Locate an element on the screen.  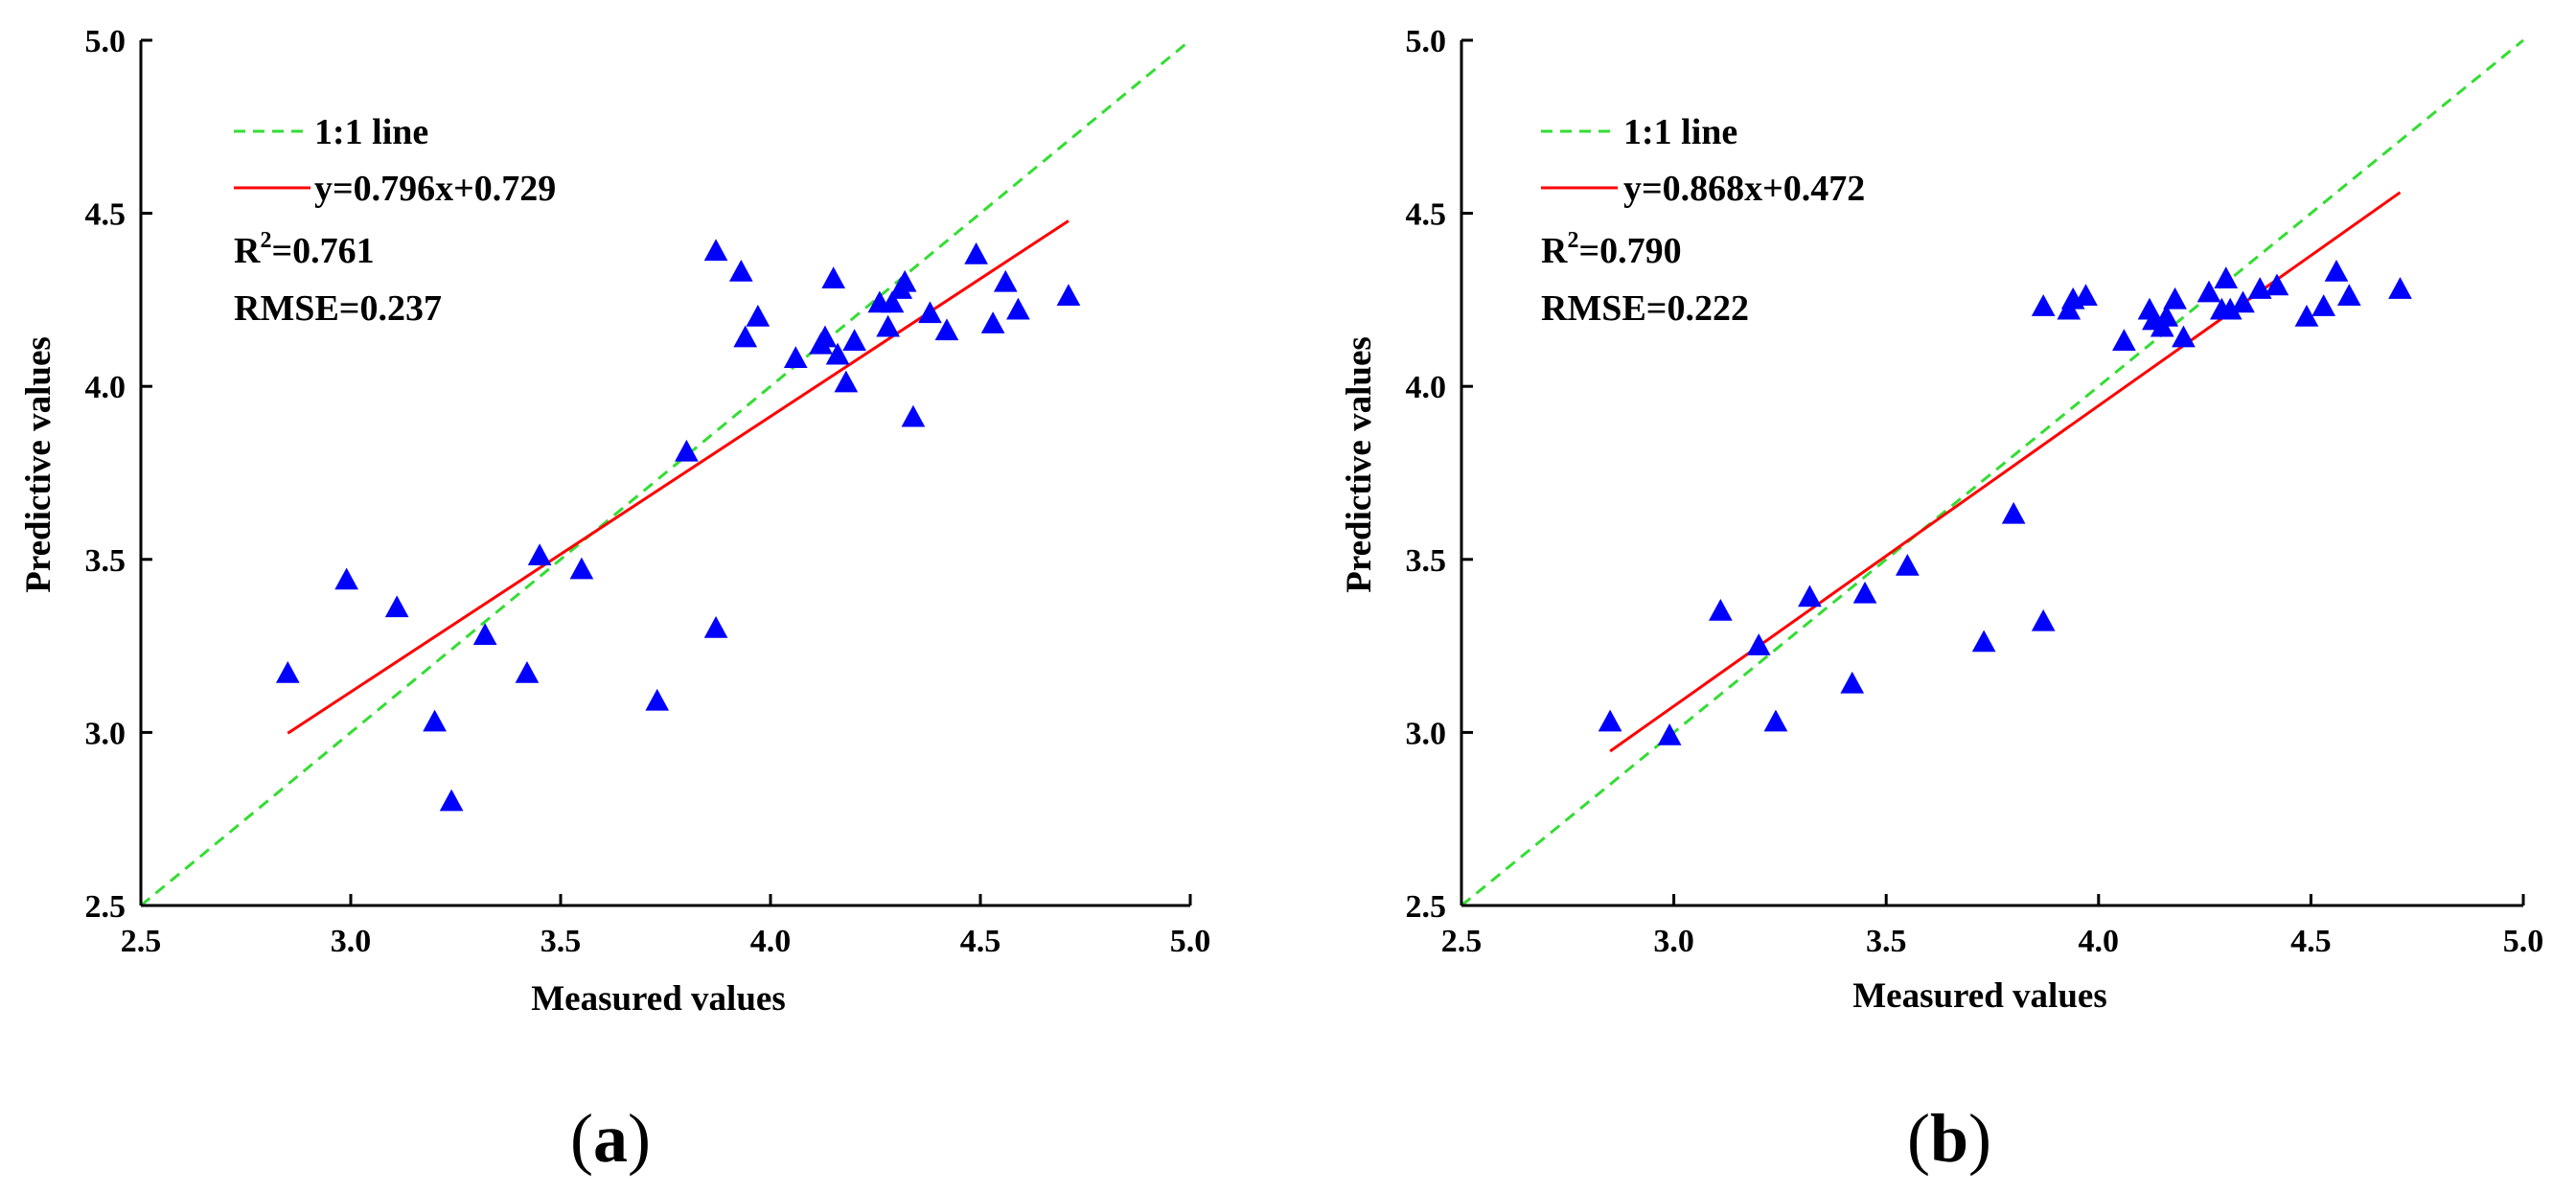
rmse-text: RMSE=0.222 is located at coordinates (1645, 308).